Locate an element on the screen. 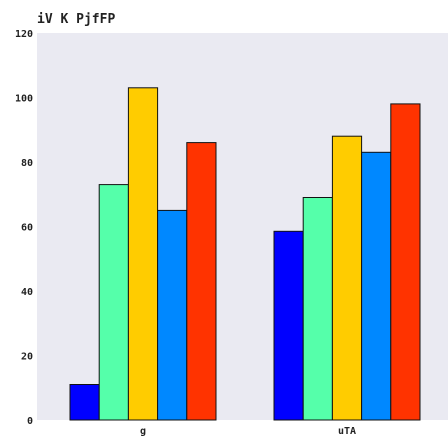 This screenshot has height=448, width=448. x-tick-label: g is located at coordinates (143, 431).